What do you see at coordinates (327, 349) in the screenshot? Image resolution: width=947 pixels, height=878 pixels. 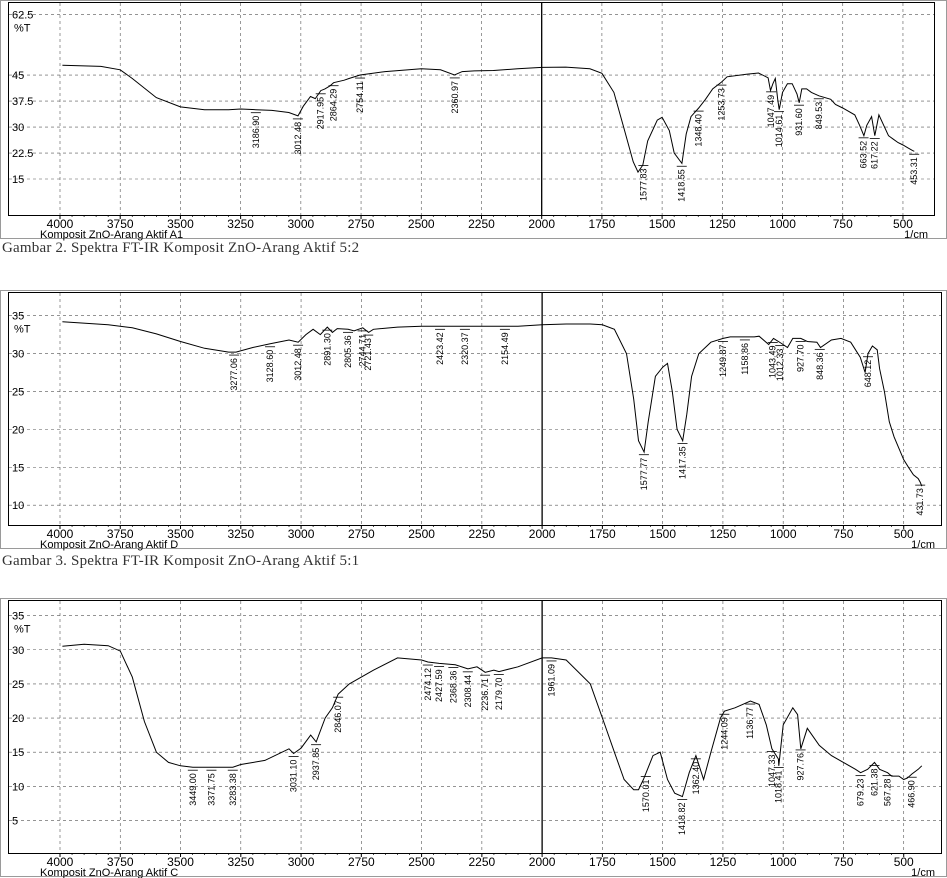 I see `peak-label: 2891.30` at bounding box center [327, 349].